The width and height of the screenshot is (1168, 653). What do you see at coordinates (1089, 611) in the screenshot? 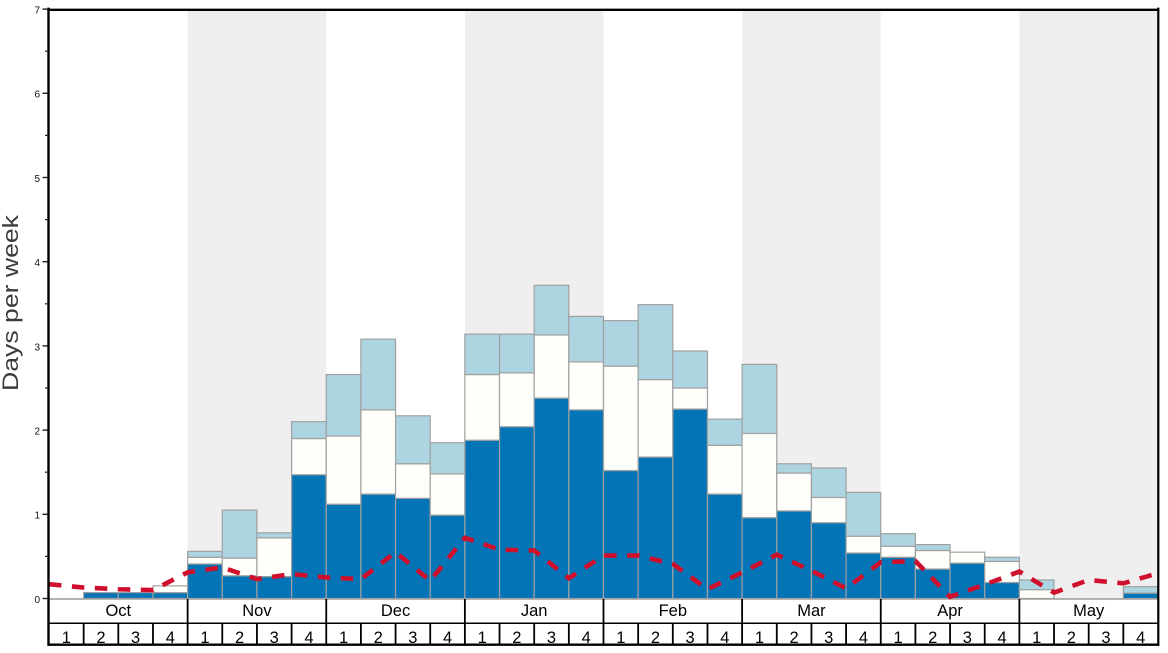
I see `svg-text: May` at bounding box center [1089, 611].